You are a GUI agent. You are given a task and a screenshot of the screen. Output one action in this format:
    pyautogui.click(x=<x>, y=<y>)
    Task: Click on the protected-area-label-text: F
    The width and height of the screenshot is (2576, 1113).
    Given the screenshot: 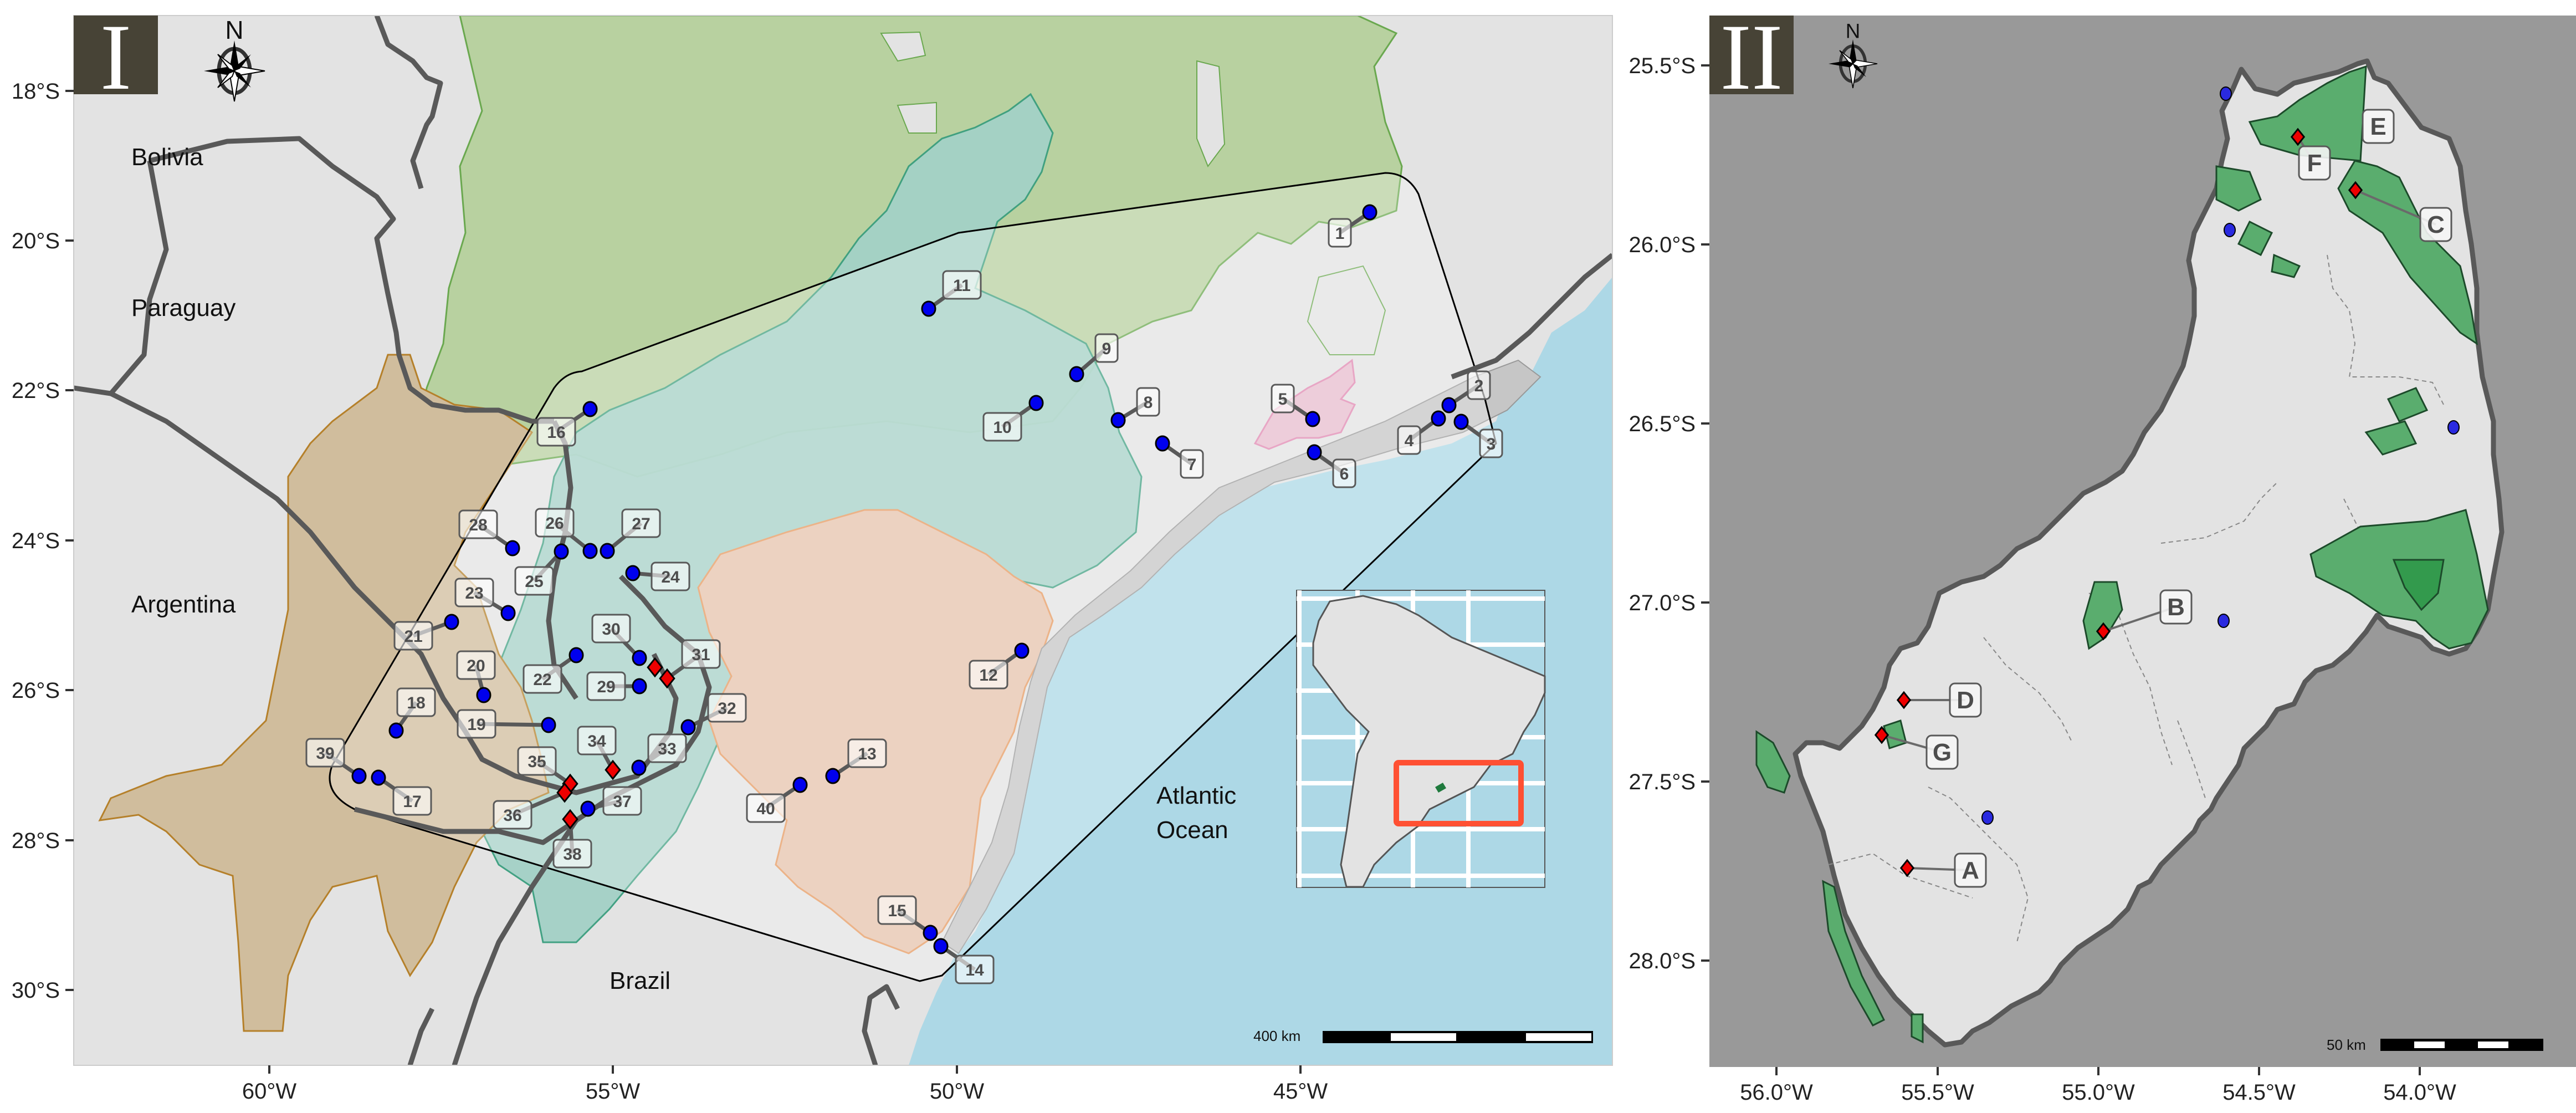 What is the action you would take?
    pyautogui.click(x=2314, y=163)
    